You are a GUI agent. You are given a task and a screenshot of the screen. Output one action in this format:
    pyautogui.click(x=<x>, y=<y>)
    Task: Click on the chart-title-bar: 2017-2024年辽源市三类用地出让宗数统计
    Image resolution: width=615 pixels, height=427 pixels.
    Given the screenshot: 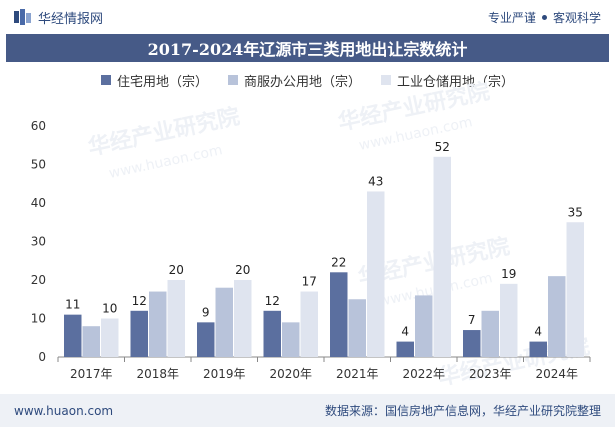 What is the action you would take?
    pyautogui.click(x=307, y=48)
    